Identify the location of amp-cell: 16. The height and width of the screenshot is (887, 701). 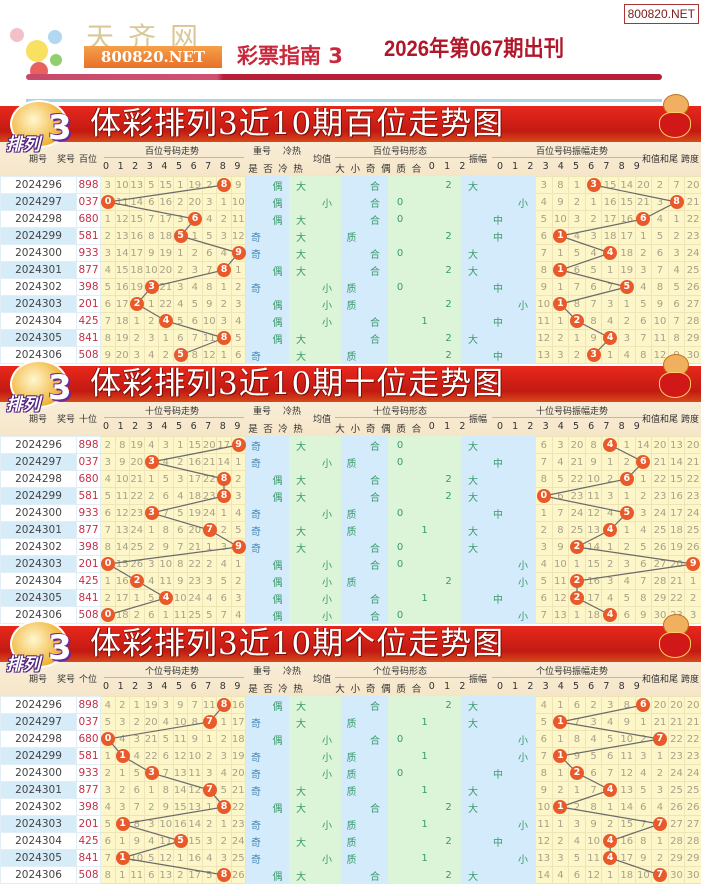
(610, 202).